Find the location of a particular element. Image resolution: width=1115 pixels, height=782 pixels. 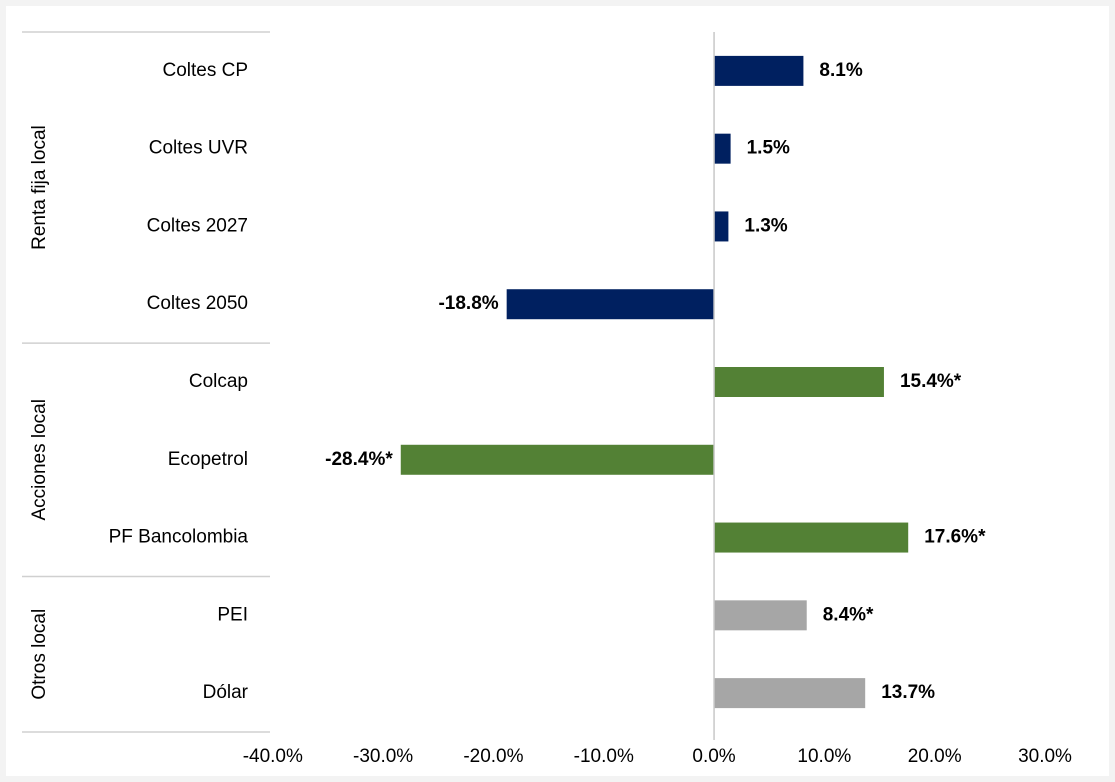

x-tick-label: -40.0% is located at coordinates (273, 756).